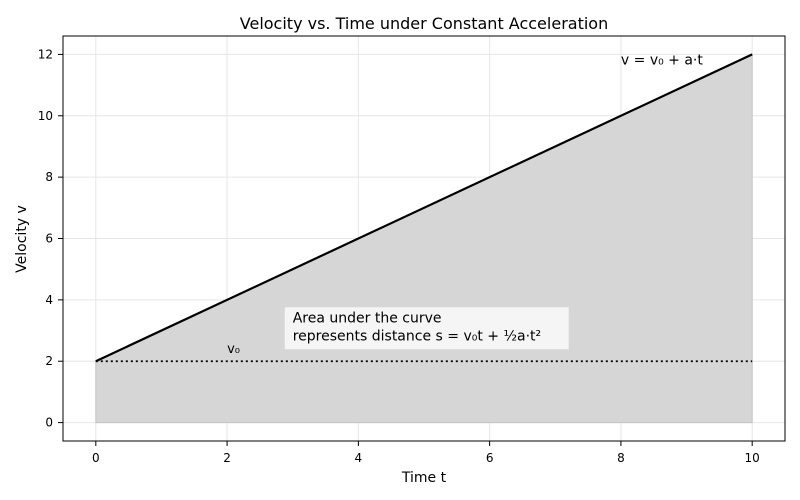  Describe the element at coordinates (49, 361) in the screenshot. I see `y-tick-label: 2` at that location.